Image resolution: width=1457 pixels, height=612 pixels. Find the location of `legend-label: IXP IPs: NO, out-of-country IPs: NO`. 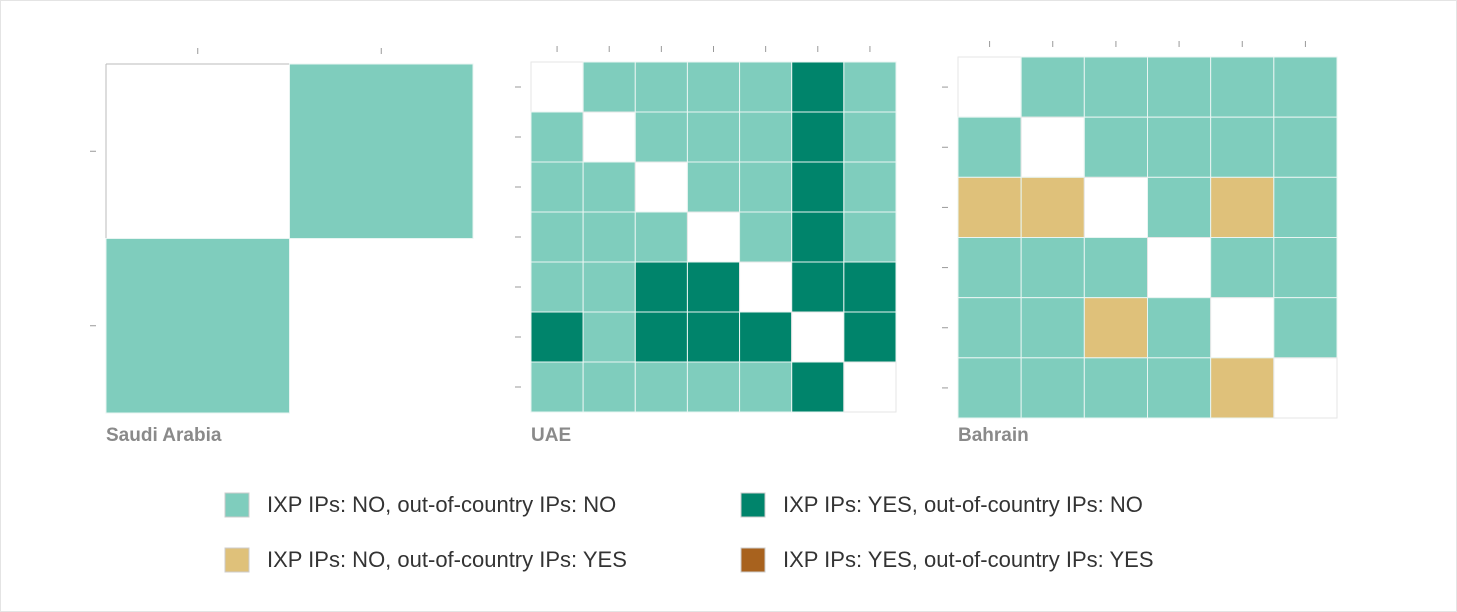

legend-label: IXP IPs: NO, out-of-country IPs: NO is located at coordinates (441, 504).